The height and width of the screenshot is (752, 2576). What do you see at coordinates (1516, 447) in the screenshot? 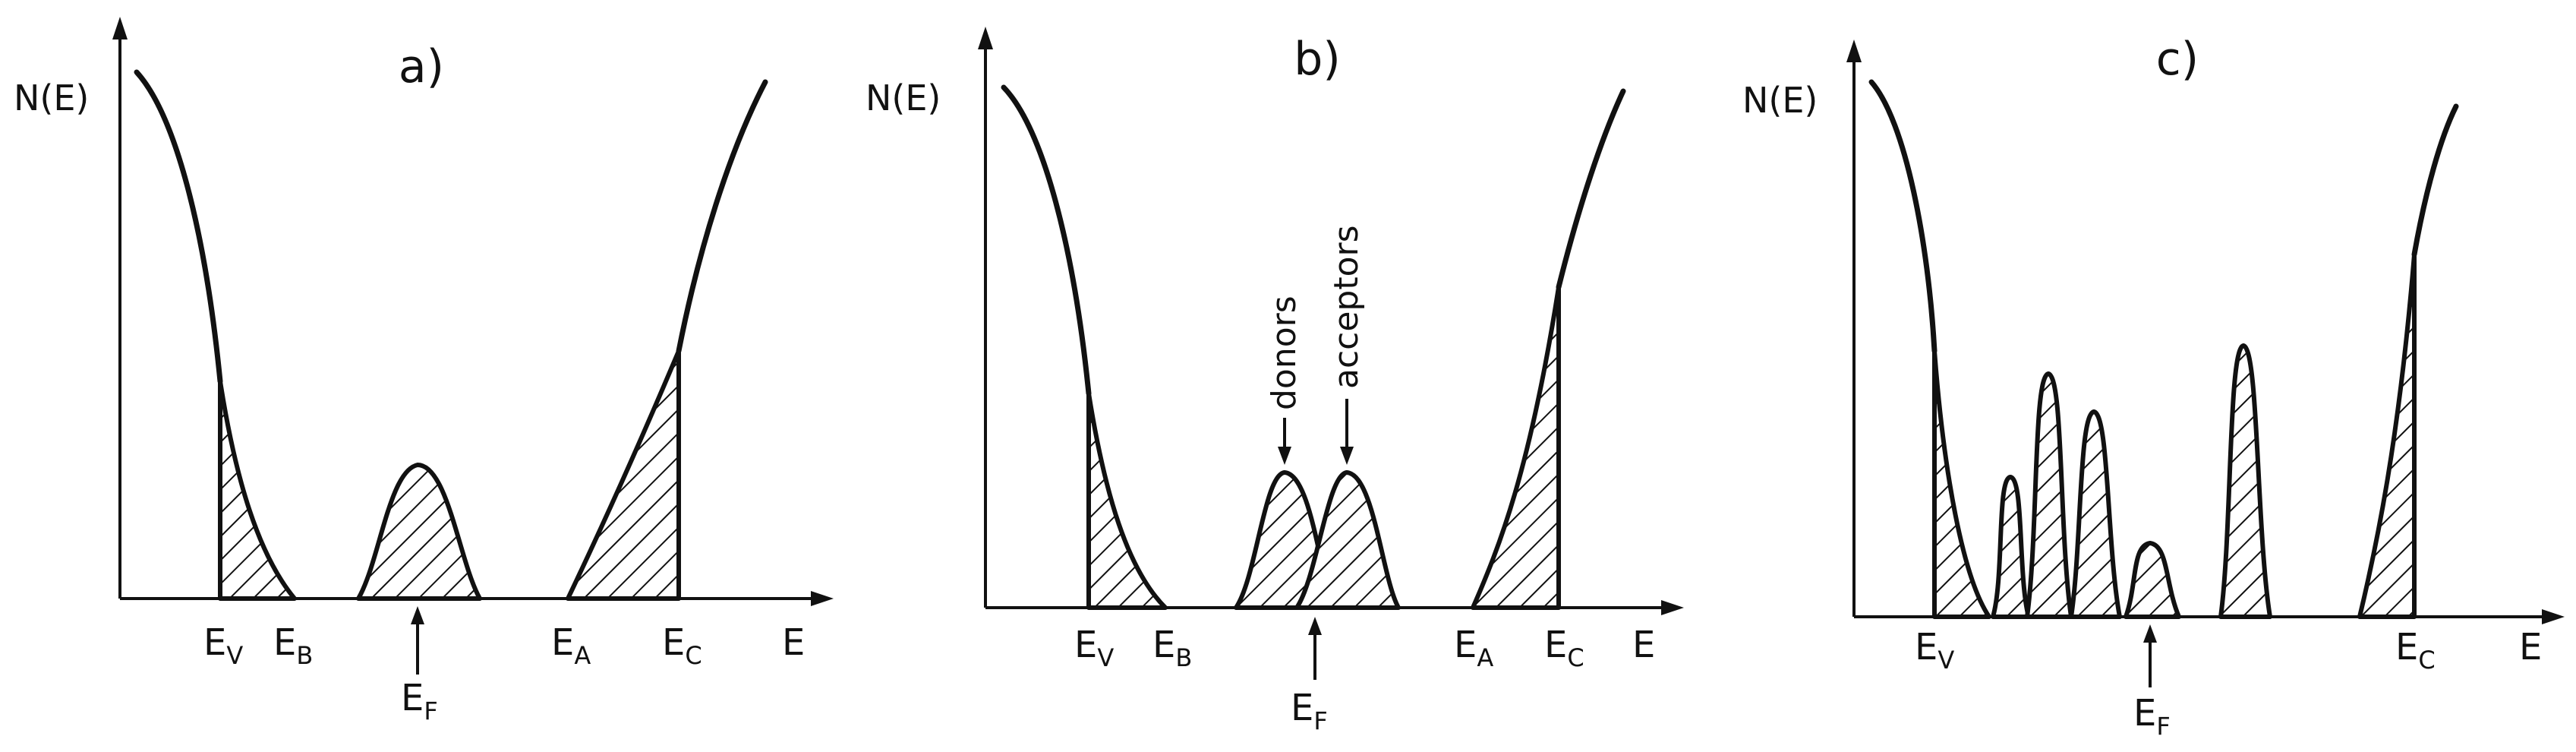
I see `panel-b-conduction-shaded` at bounding box center [1516, 447].